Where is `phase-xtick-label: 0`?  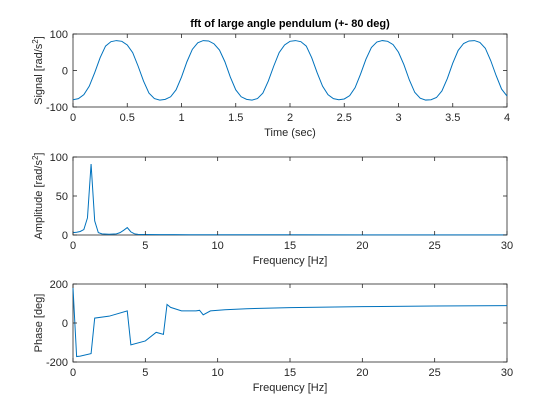 phase-xtick-label: 0 is located at coordinates (73, 373).